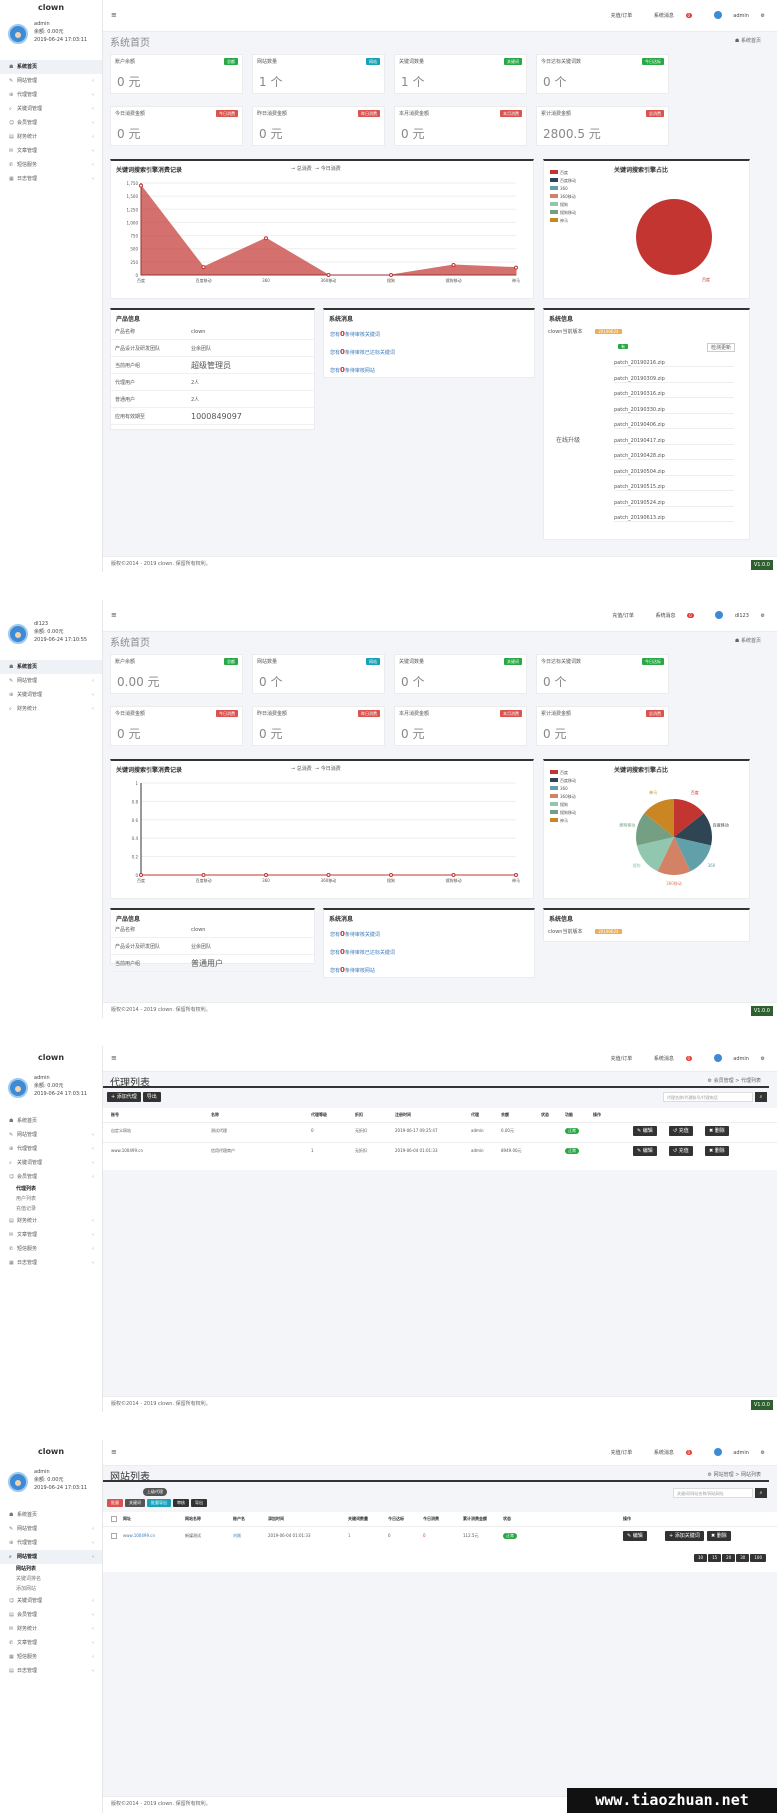 The width and height of the screenshot is (777, 1813). Describe the element at coordinates (362, 952) in the screenshot. I see `message-link: 您有0条待审核已达标关键词` at that location.